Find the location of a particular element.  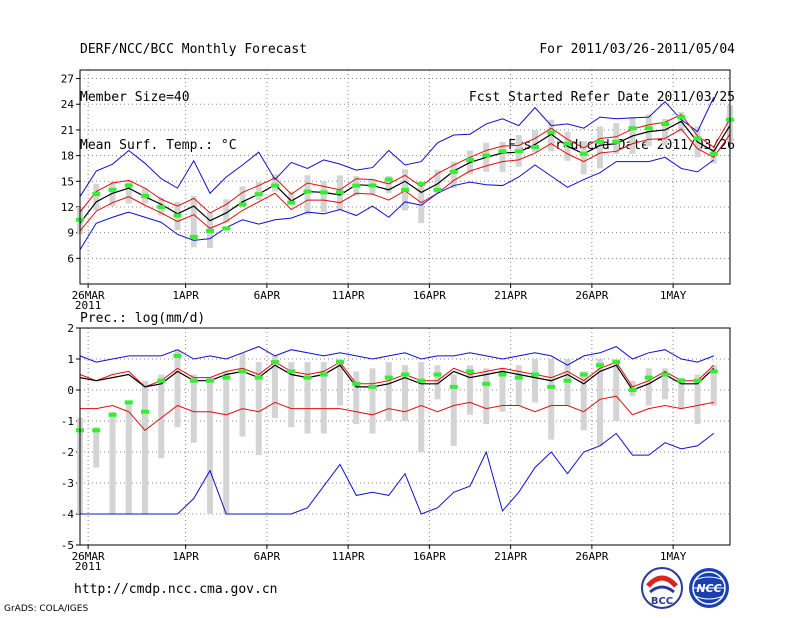

temp-y-tick-label: 15 is located at coordinates (67, 181).